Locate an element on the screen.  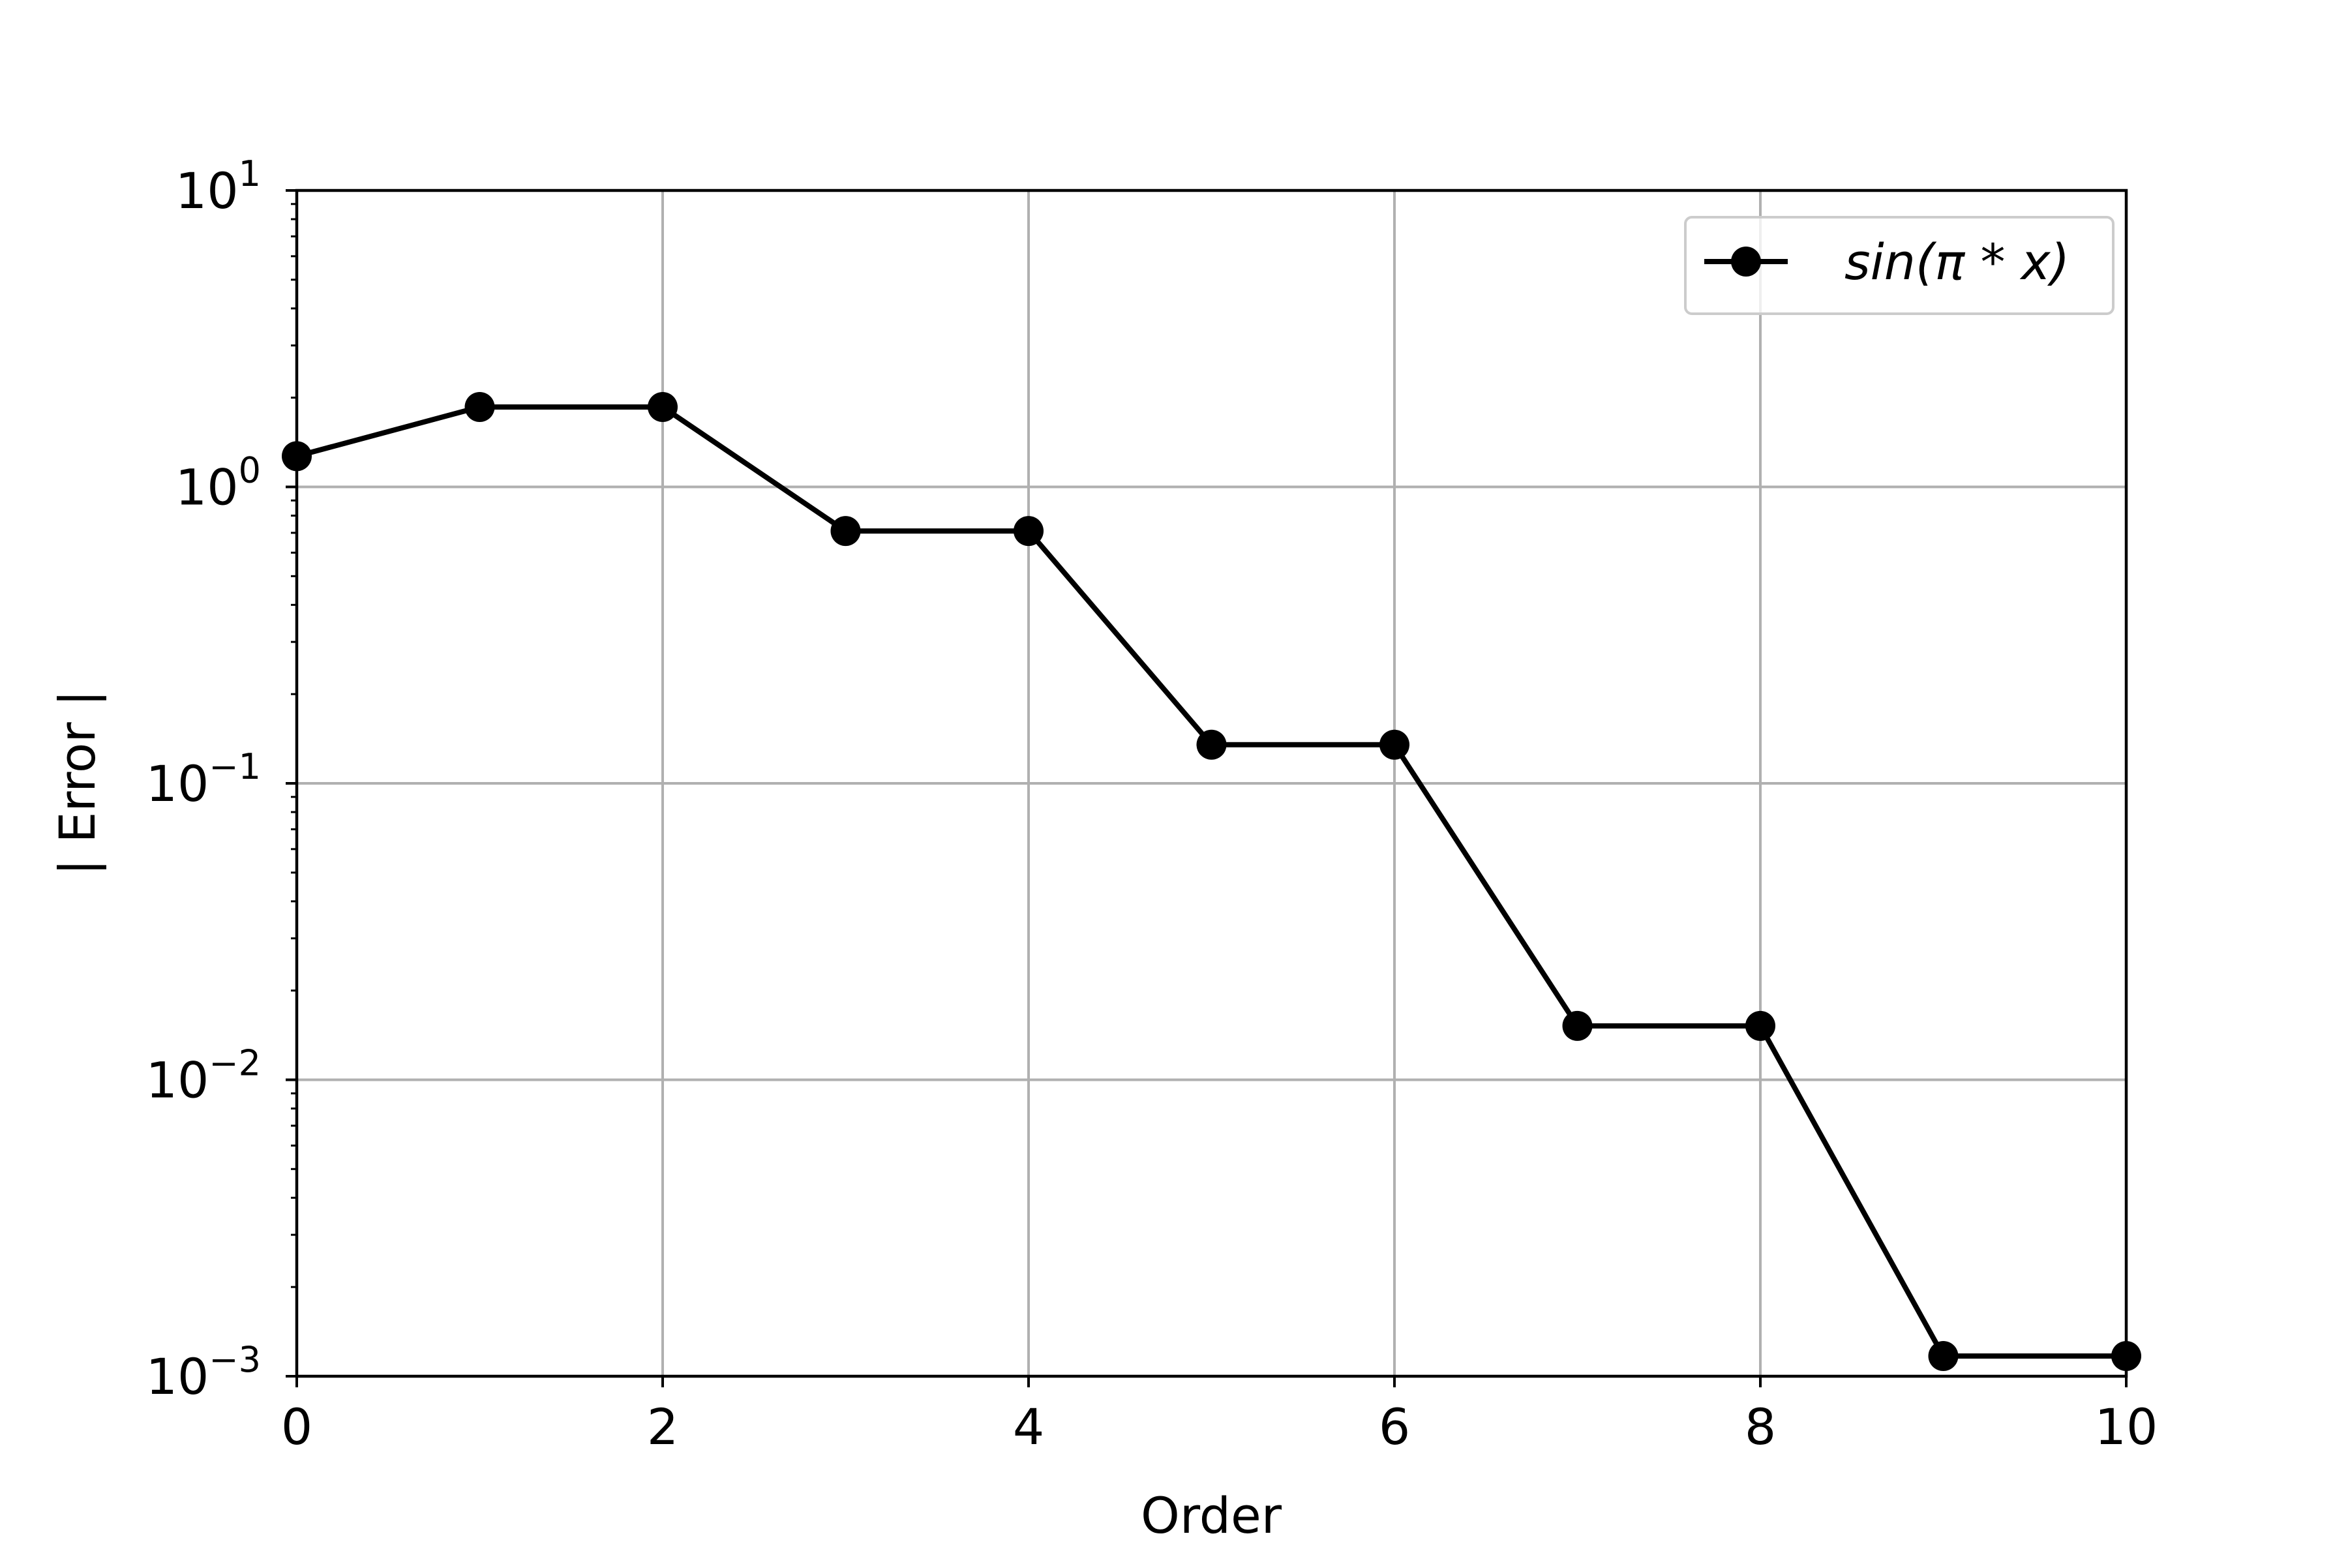
x-tick-label: 2 is located at coordinates (663, 1427).